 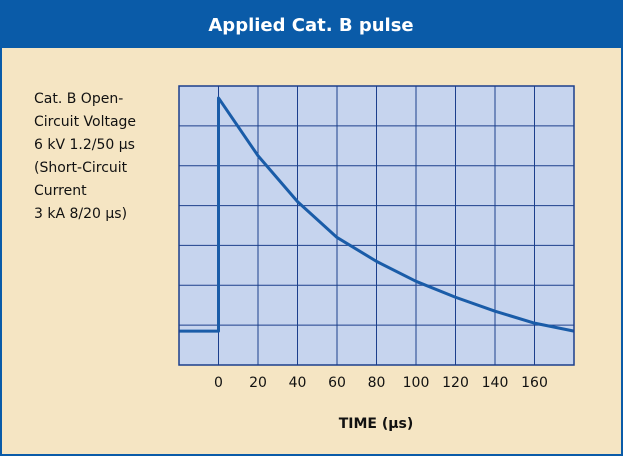 I want to click on annotation: (Short-Circuit, so click(x=81, y=168).